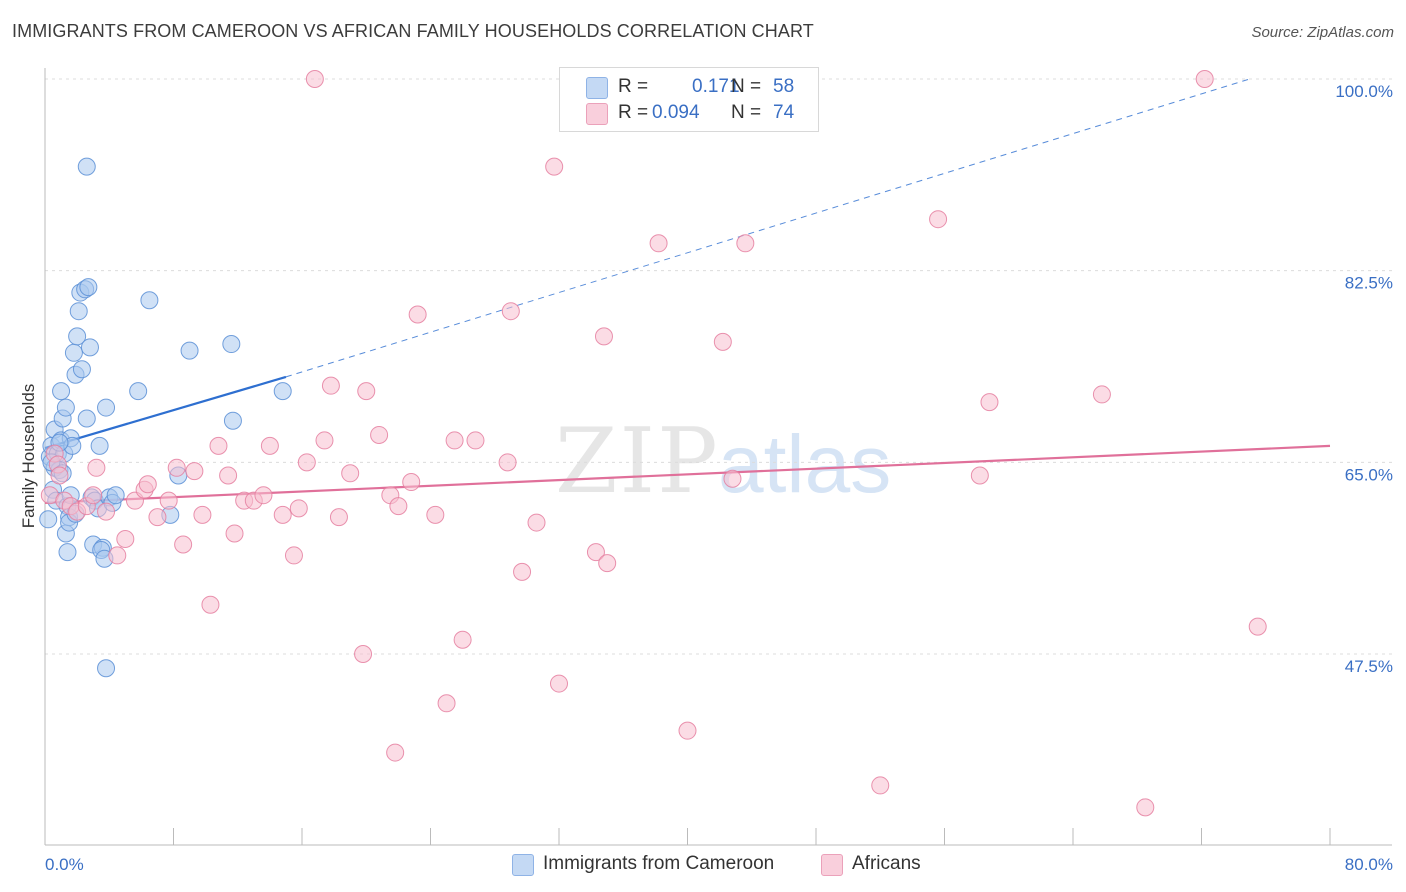 The width and height of the screenshot is (1406, 892). I want to click on source-label: Source: ZipAtlas.com, so click(1322, 32).